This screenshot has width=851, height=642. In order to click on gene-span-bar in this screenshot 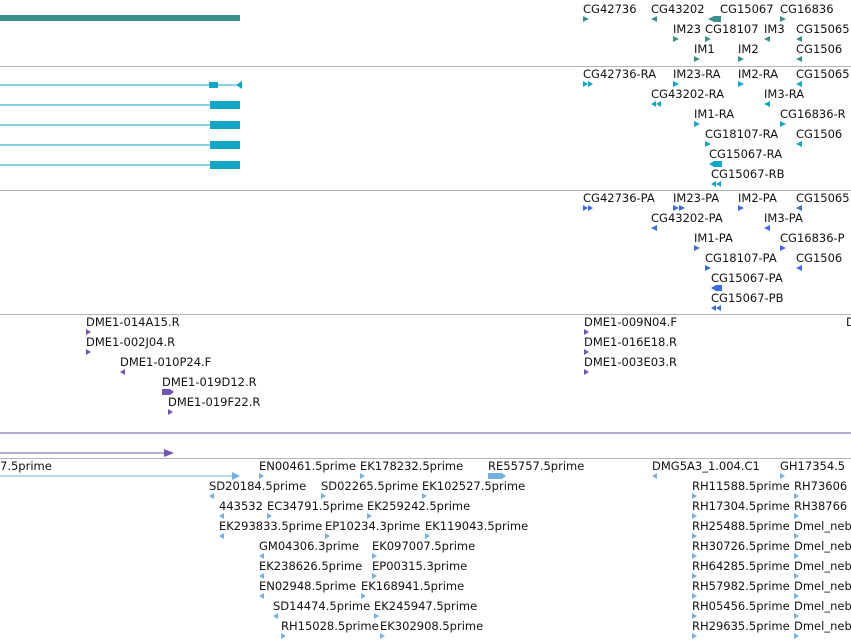, I will do `click(120, 18)`.